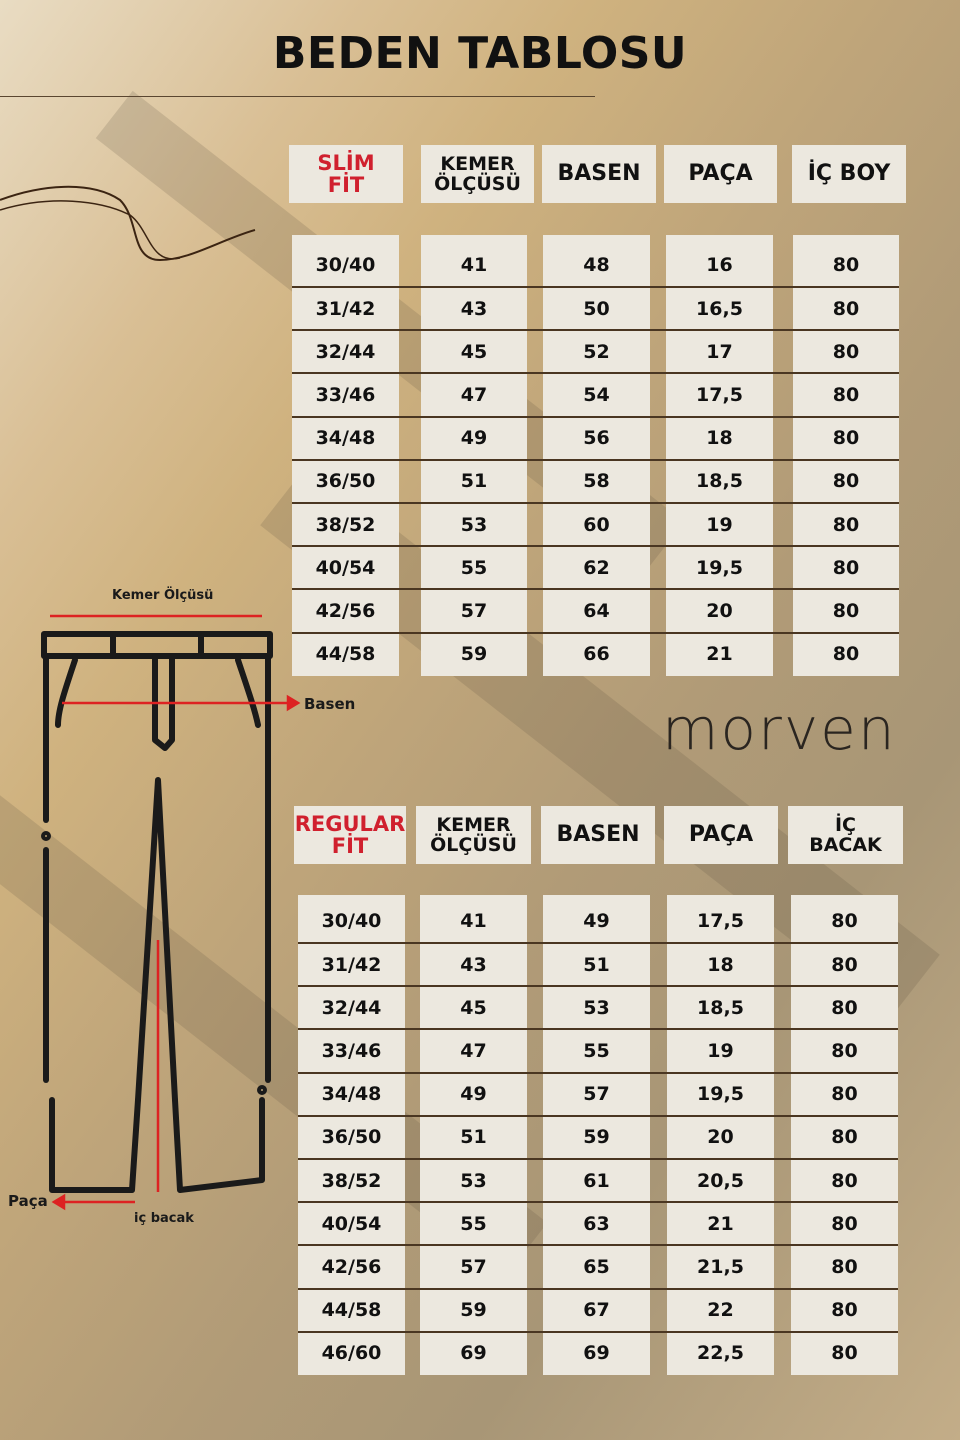 This screenshot has height=1440, width=960. Describe the element at coordinates (128, 223) in the screenshot. I see `string-decoration` at that location.